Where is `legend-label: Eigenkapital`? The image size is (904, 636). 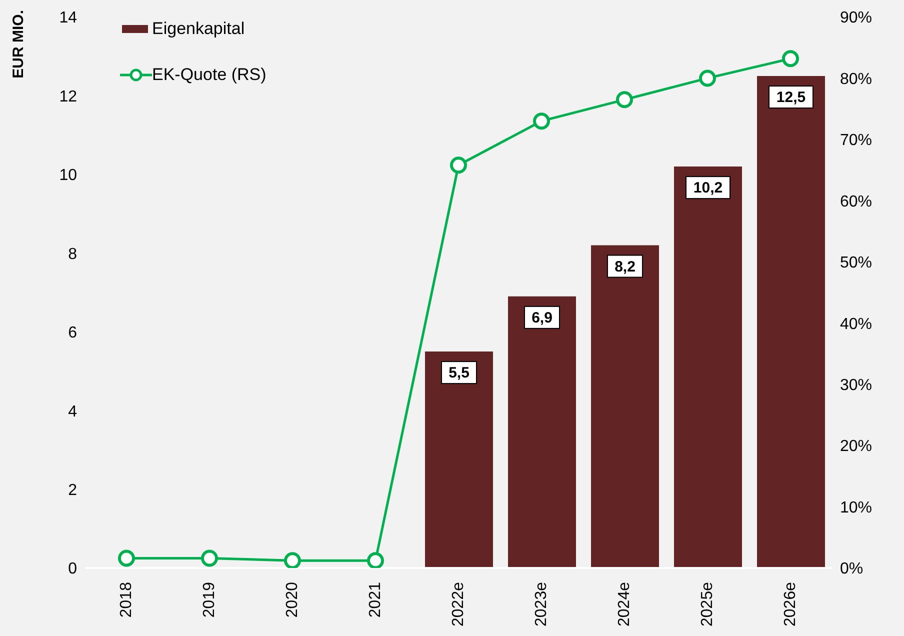 legend-label: Eigenkapital is located at coordinates (198, 29).